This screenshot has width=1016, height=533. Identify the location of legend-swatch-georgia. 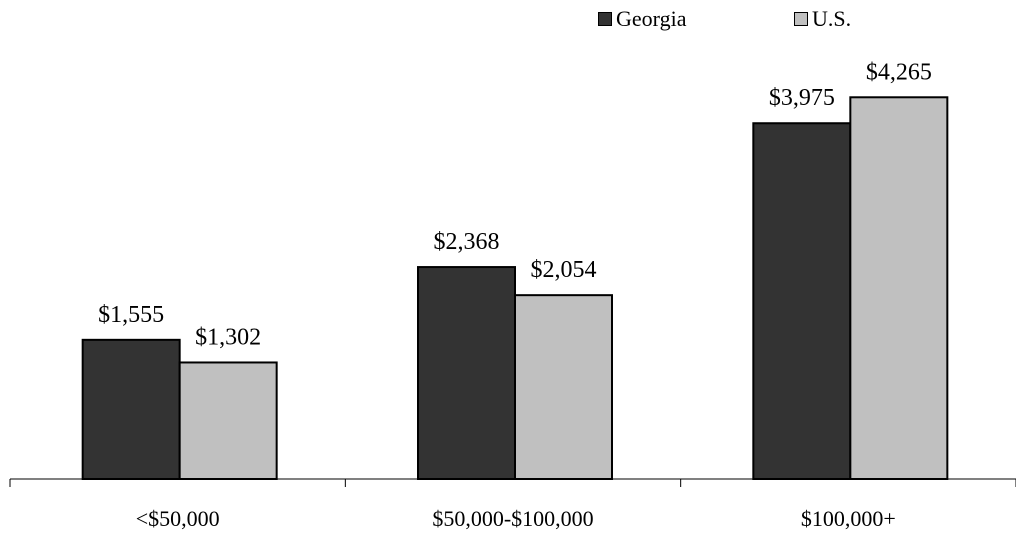
(605, 19).